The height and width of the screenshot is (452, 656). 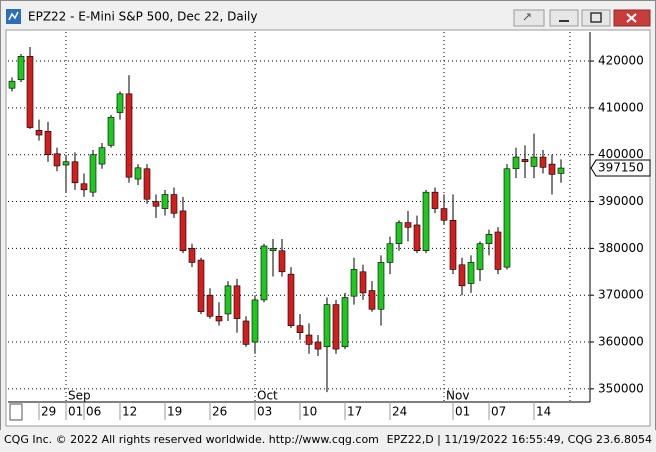 I want to click on last-value-box, so click(x=620, y=168).